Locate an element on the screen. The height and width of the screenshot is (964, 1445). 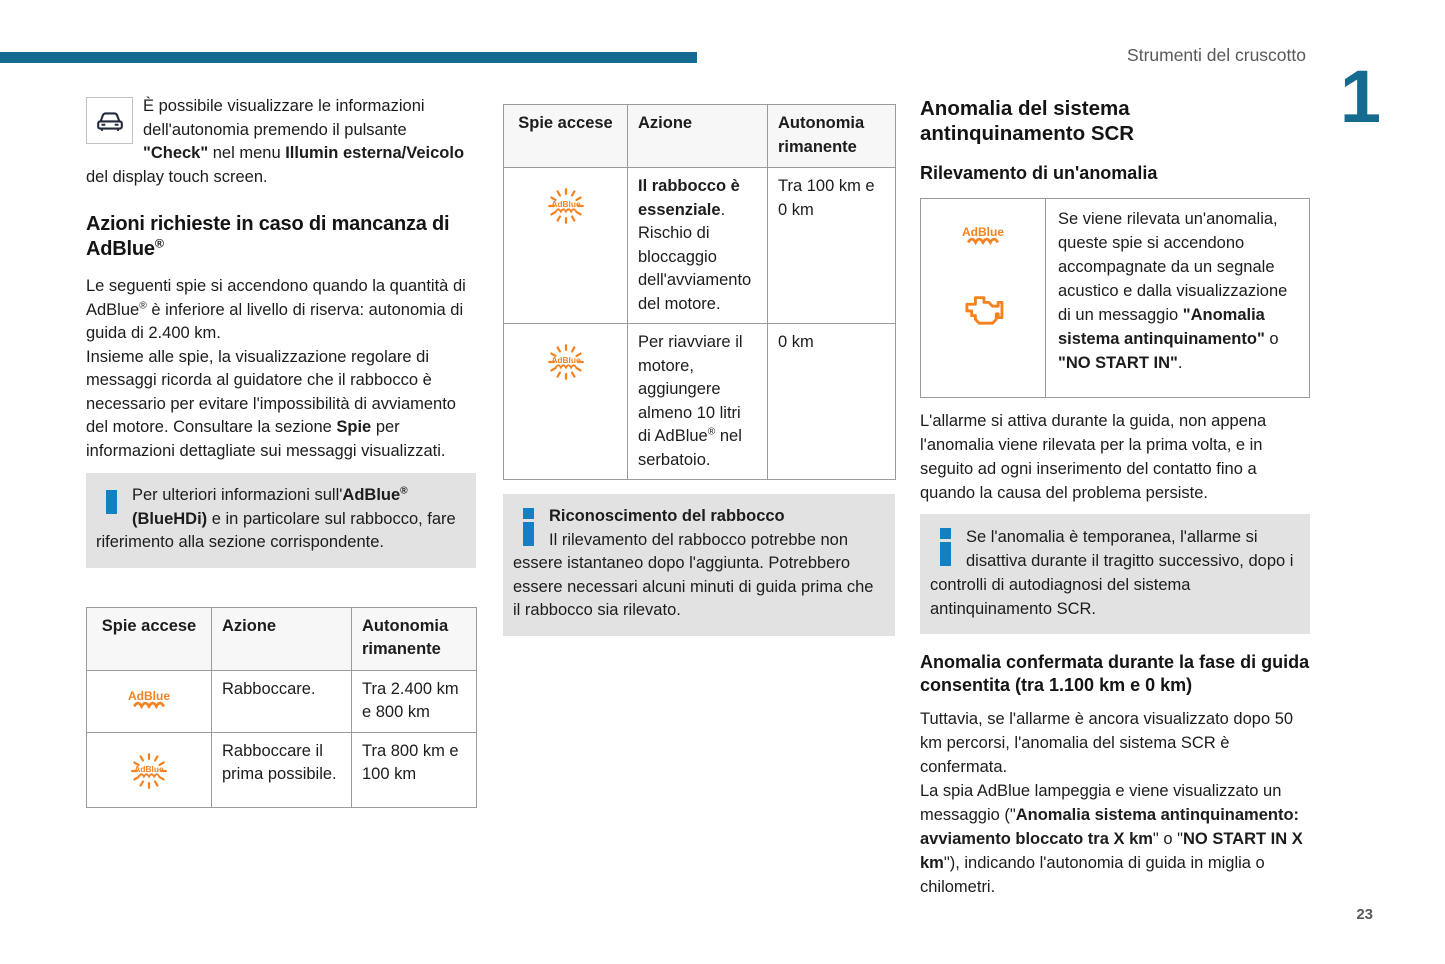
car-icon is located at coordinates (110, 120).